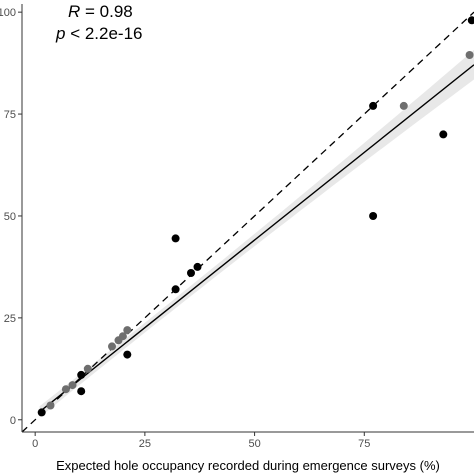 The image size is (474, 474). I want to click on correlation-label: R = 0.98, so click(100, 11).